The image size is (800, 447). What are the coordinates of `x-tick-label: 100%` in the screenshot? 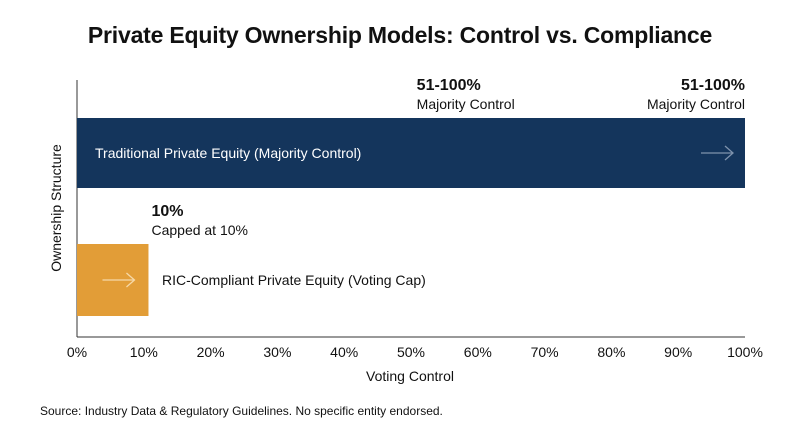 It's located at (745, 352).